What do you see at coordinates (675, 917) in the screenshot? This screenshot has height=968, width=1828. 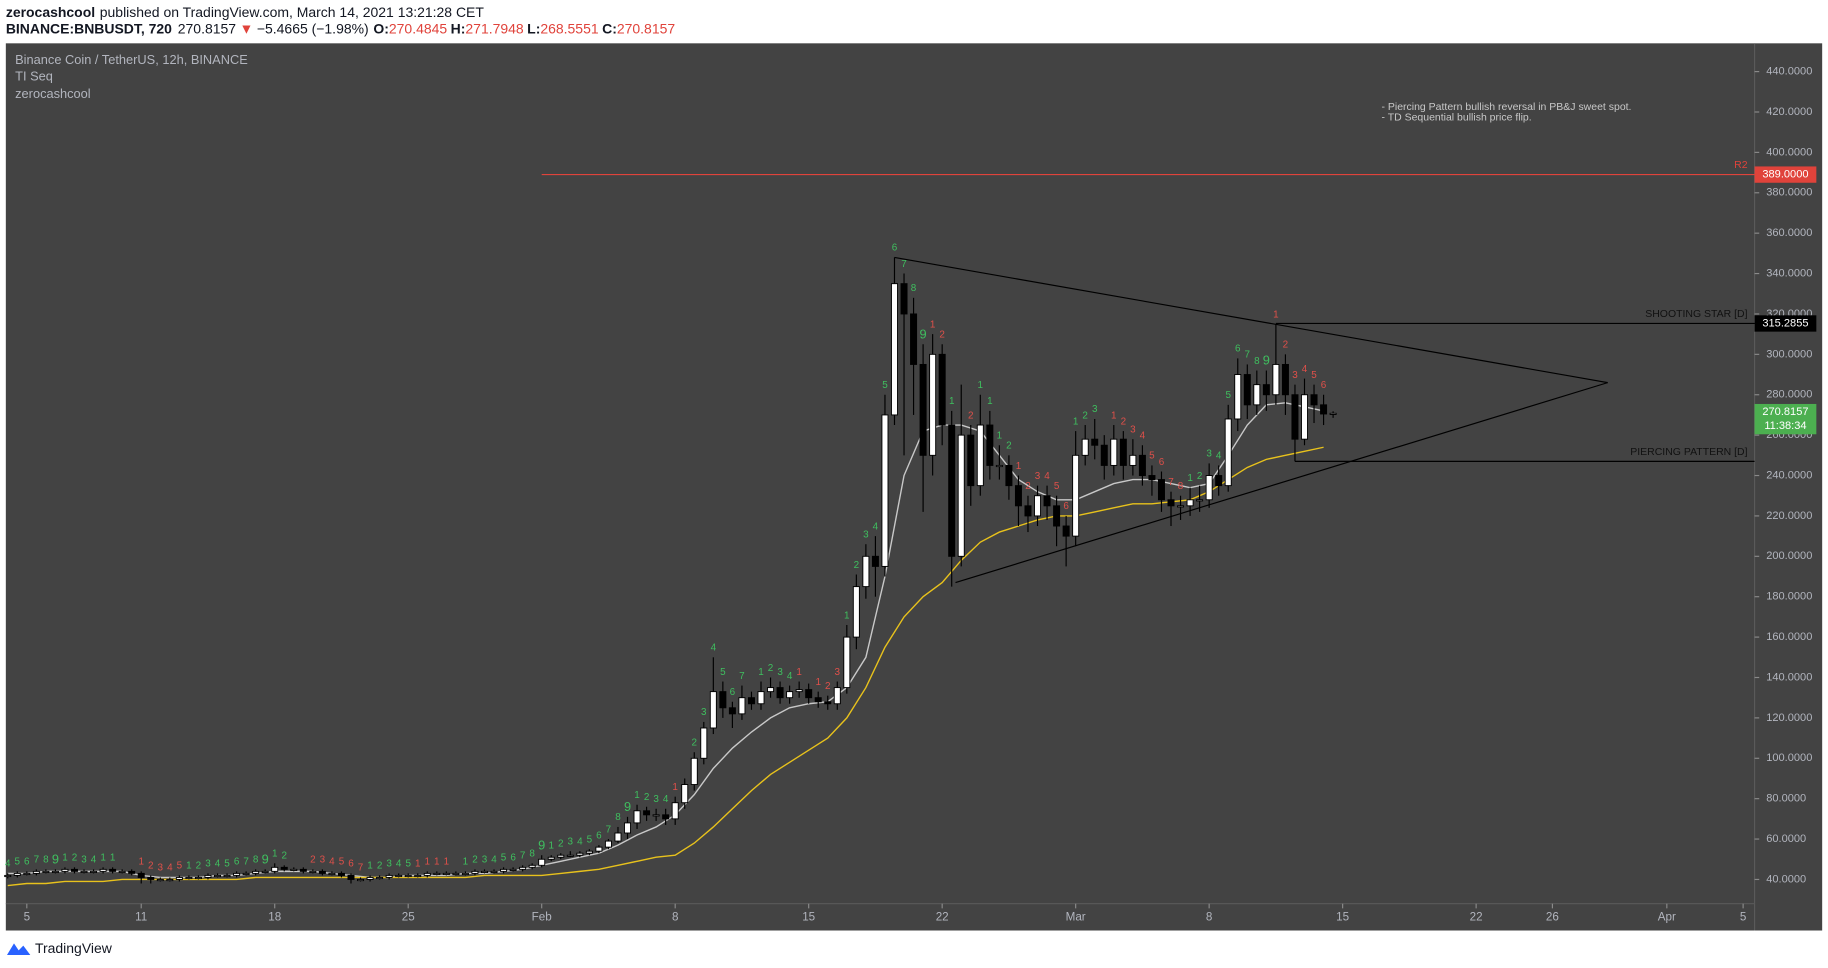 I see `x-tick-label: 8` at bounding box center [675, 917].